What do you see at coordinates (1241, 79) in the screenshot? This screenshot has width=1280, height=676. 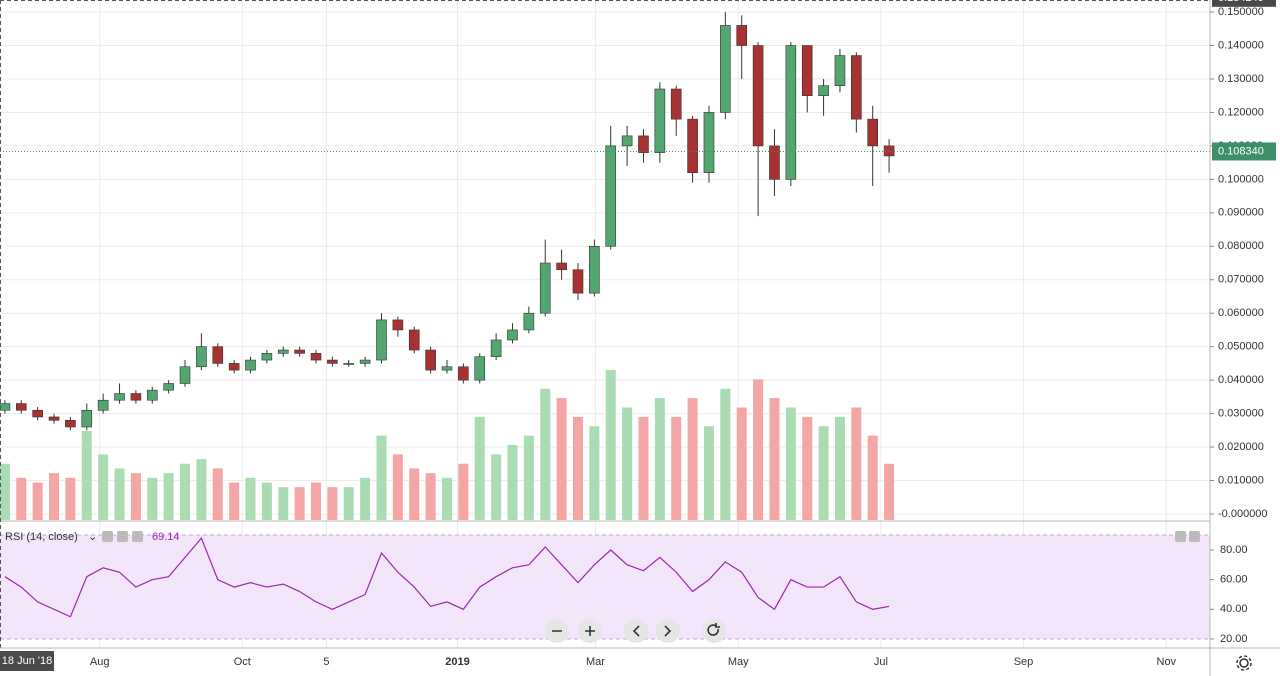 I see `y-tick-label: 0.130000` at bounding box center [1241, 79].